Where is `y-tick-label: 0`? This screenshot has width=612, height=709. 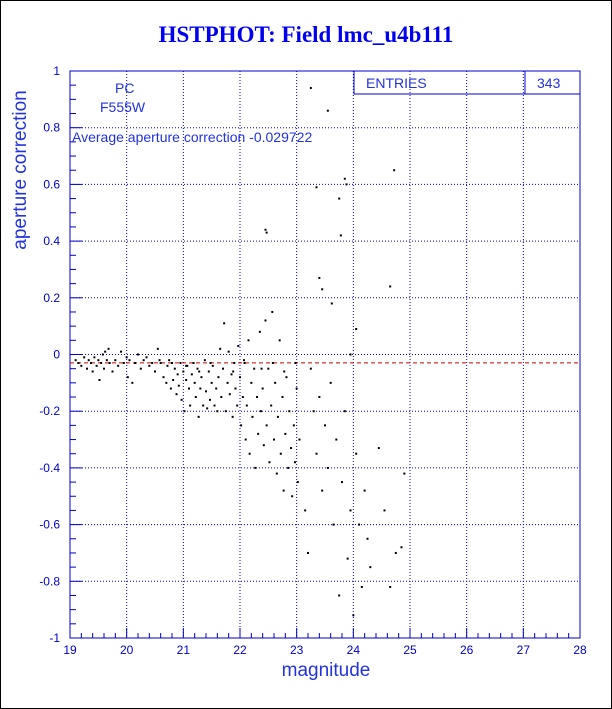 y-tick-label: 0 is located at coordinates (56, 355).